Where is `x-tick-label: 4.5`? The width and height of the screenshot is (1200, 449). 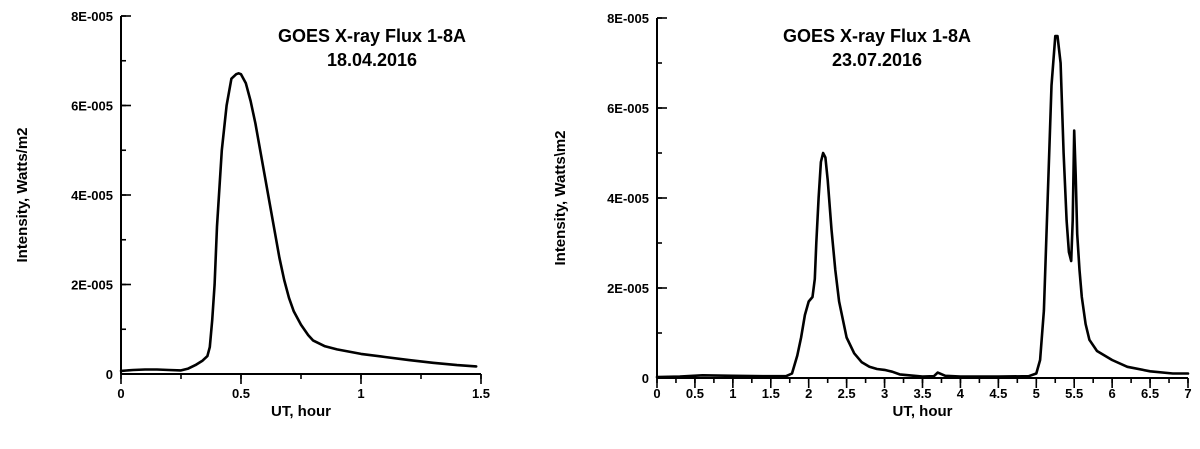
x-tick-label: 4.5 is located at coordinates (998, 393).